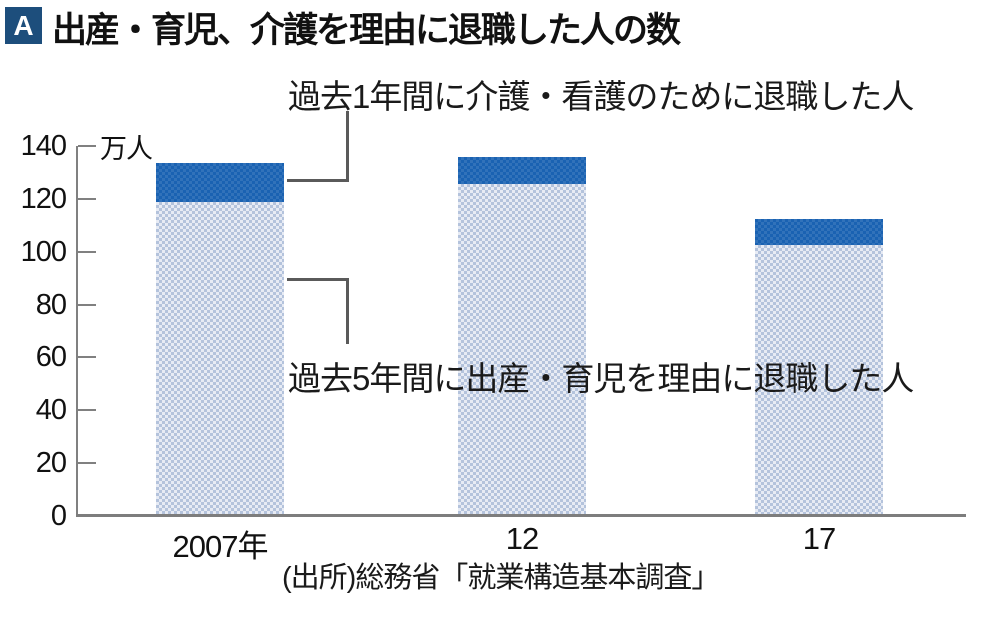 This screenshot has height=622, width=1000. Describe the element at coordinates (601, 378) in the screenshot. I see `annotation-childbirth-label: 過去5年間に出産・育児を理由に退職した人` at that location.